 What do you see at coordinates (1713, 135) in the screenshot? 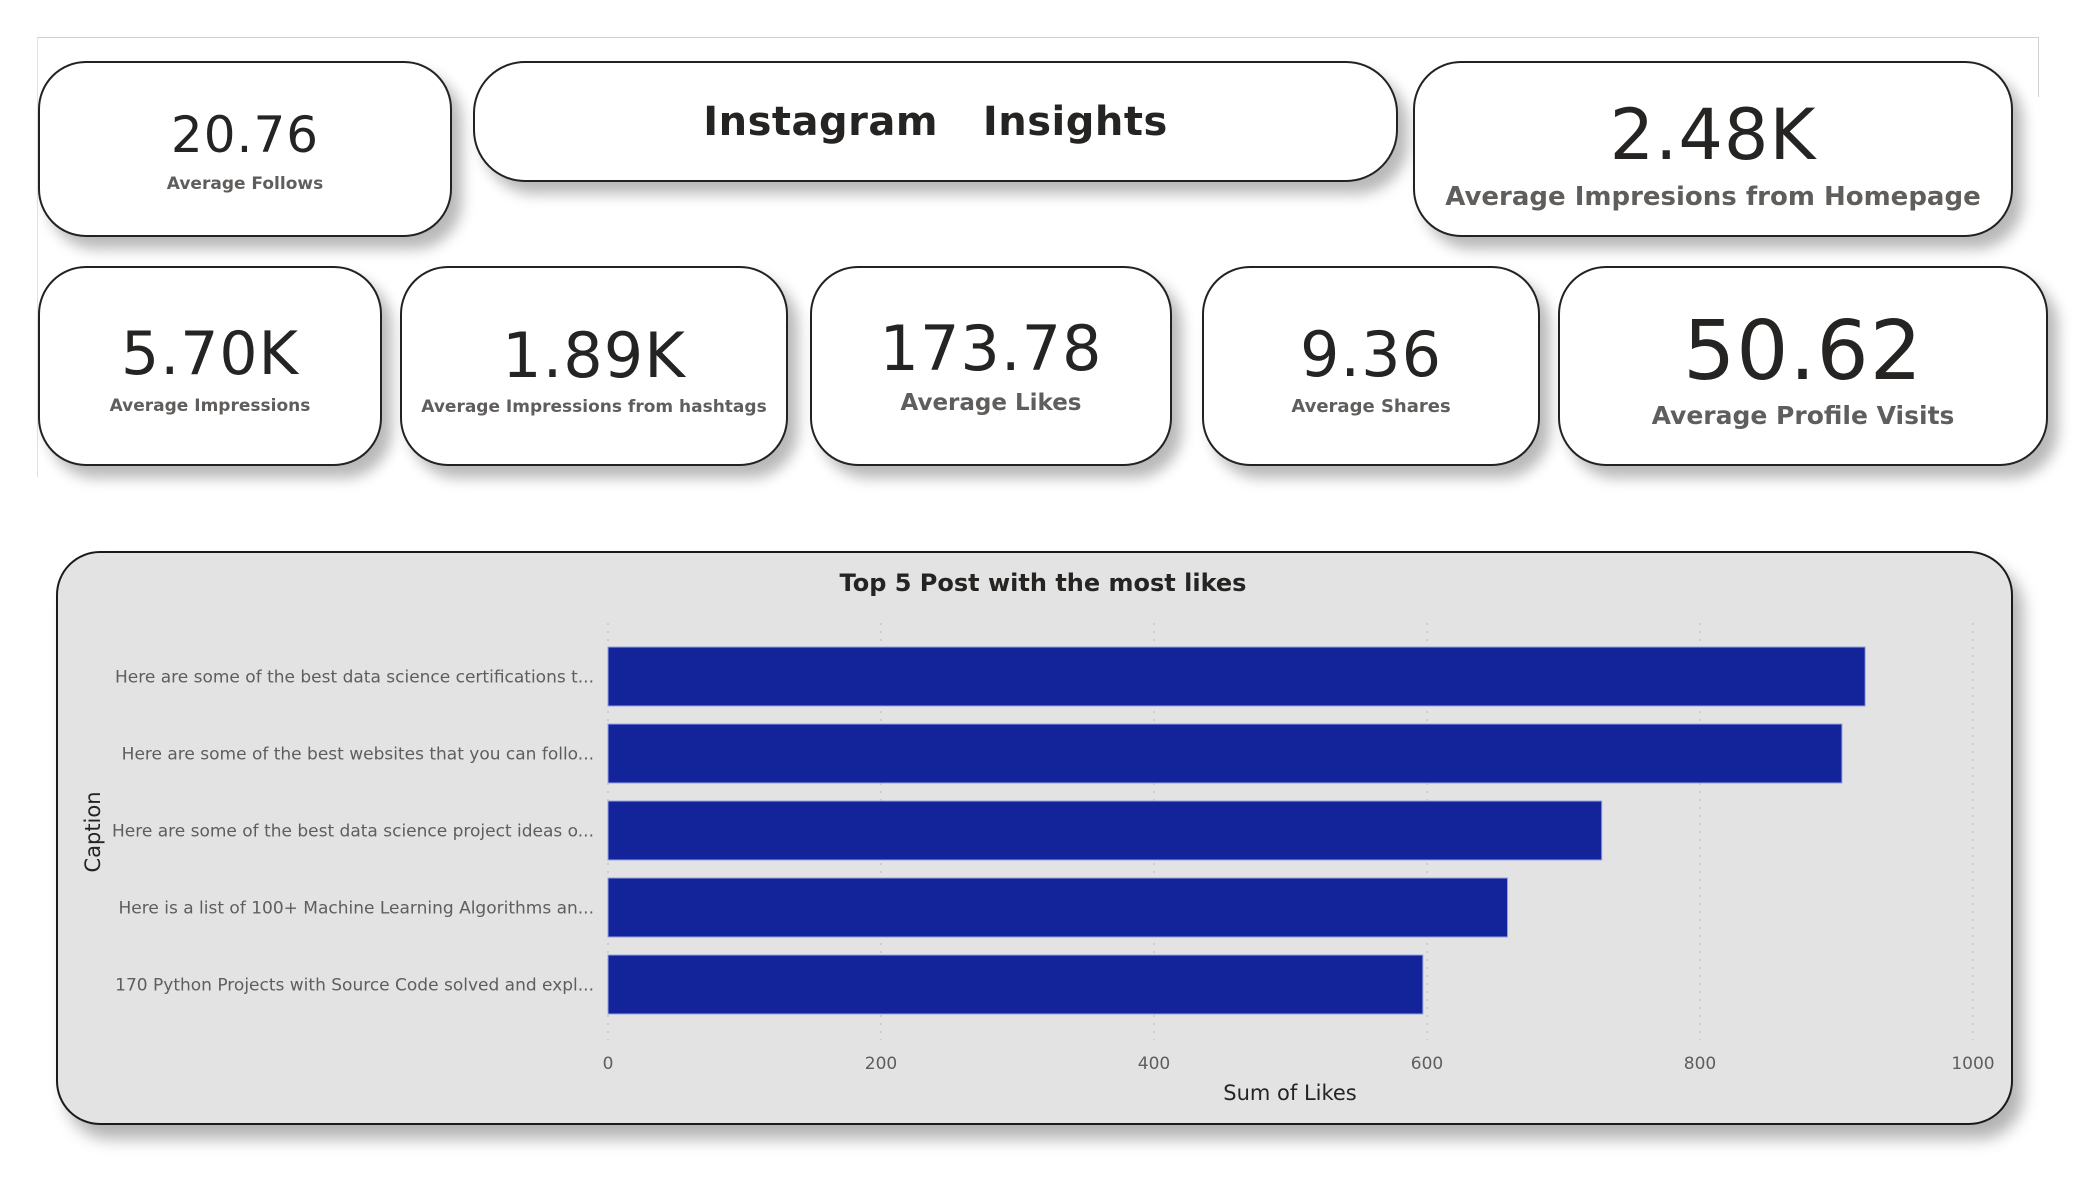
I see `kpi-value: 2.48K` at bounding box center [1713, 135].